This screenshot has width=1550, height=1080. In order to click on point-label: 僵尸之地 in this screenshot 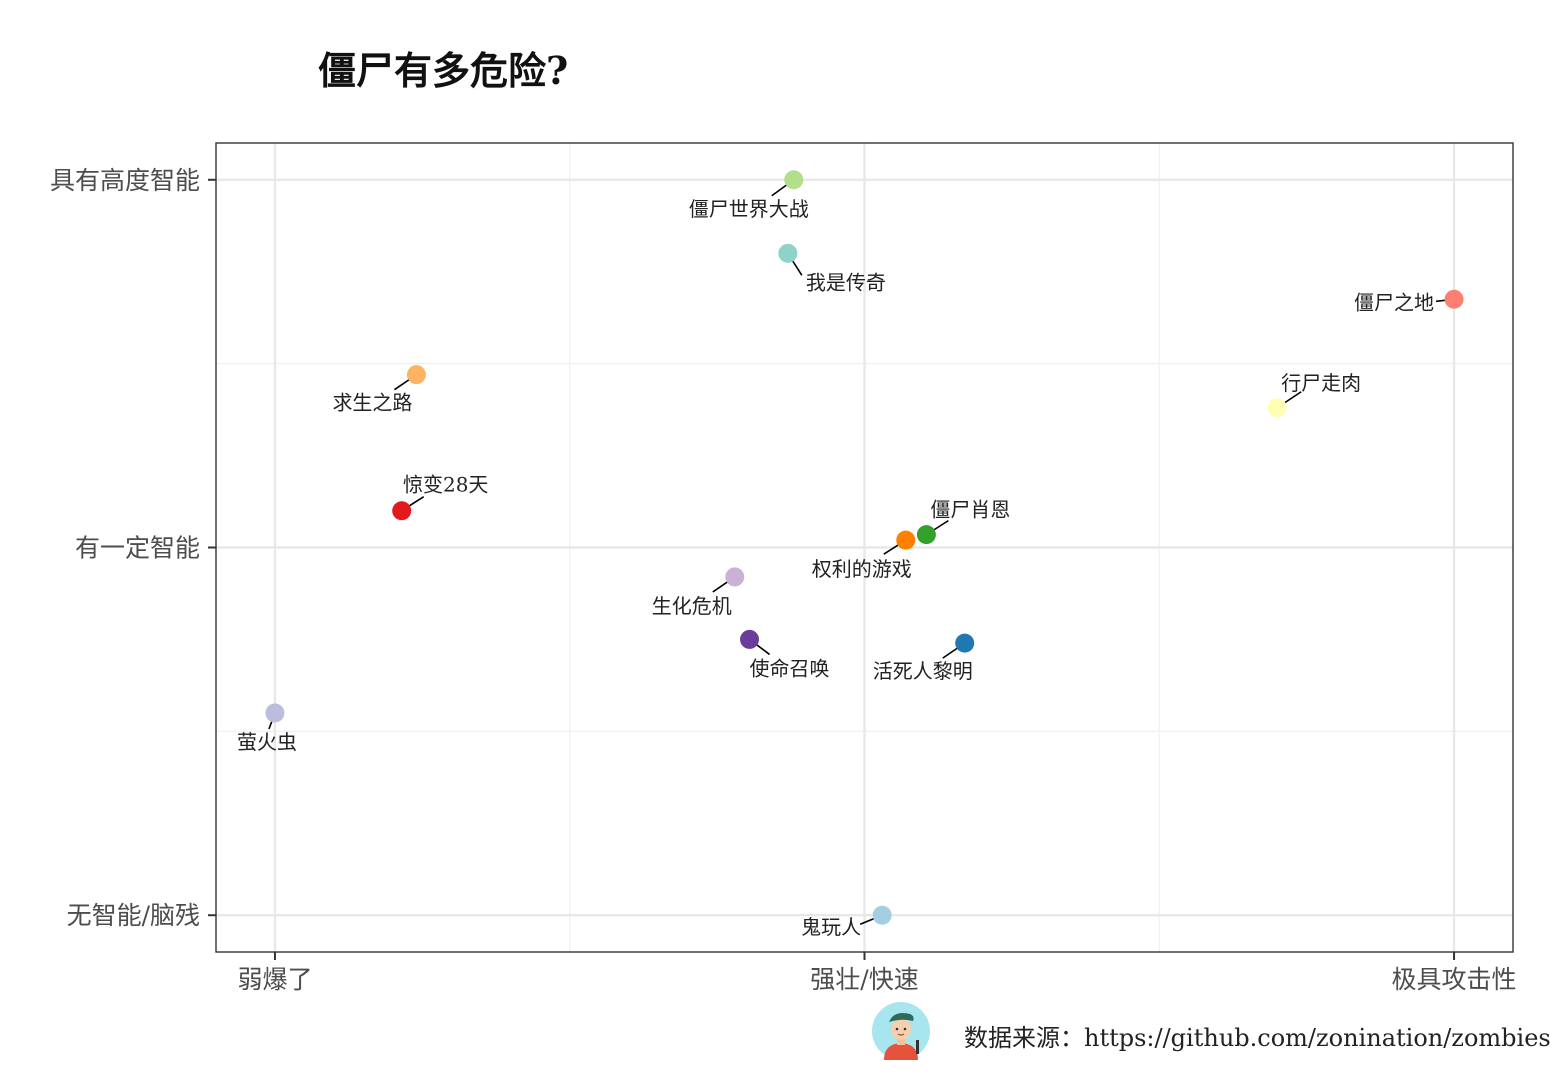, I will do `click(1394, 302)`.